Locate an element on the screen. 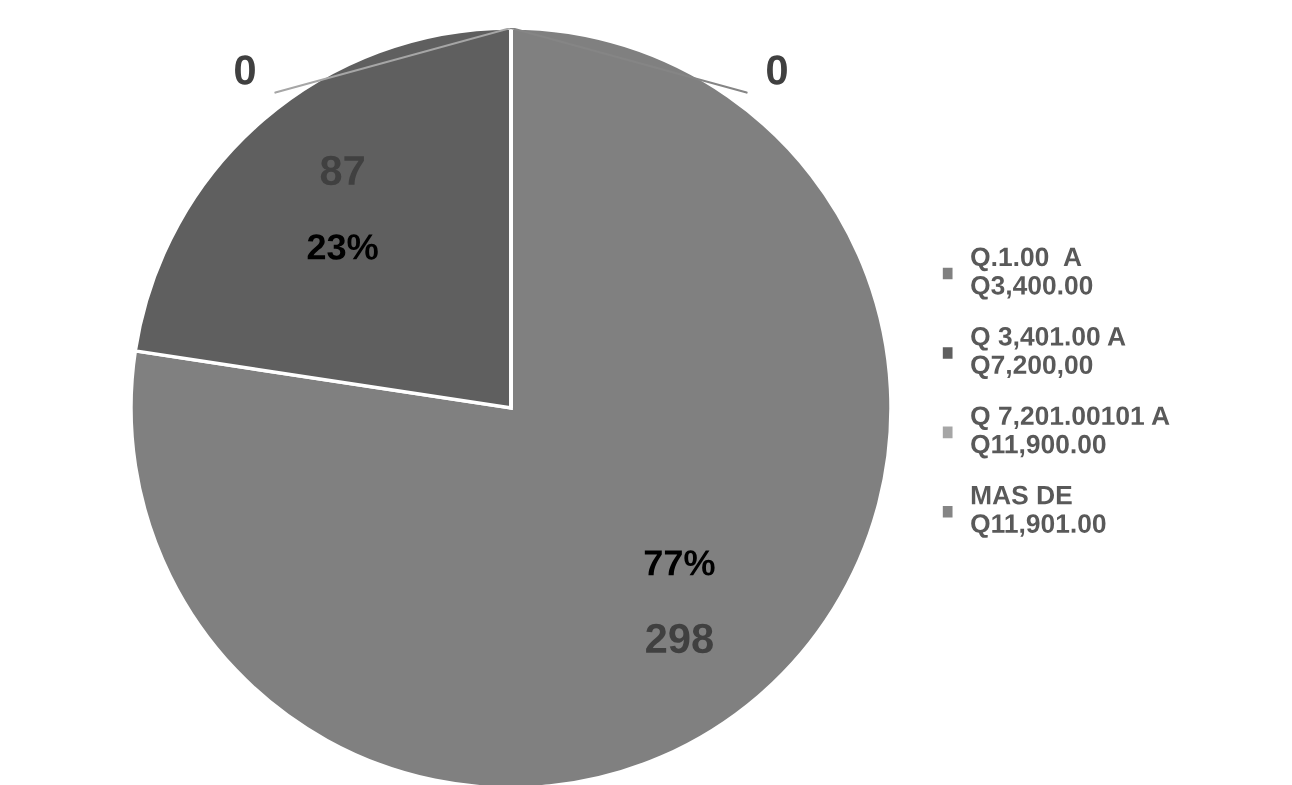 Image resolution: width=1292 pixels, height=785 pixels. legend-label: Q 3,401.00 A Q7,200,00 is located at coordinates (1048, 353).